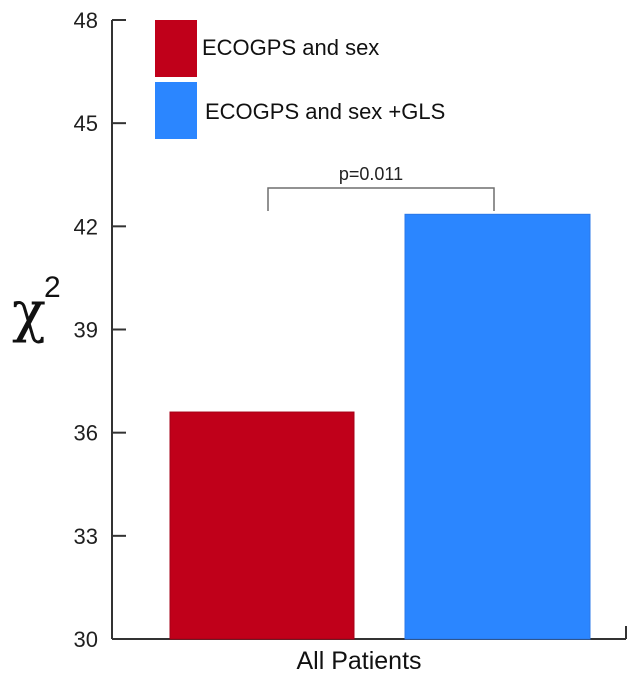 The width and height of the screenshot is (627, 681). What do you see at coordinates (290, 47) in the screenshot?
I see `legend-label-ecogps-and-sex: ECOGPS and sex` at bounding box center [290, 47].